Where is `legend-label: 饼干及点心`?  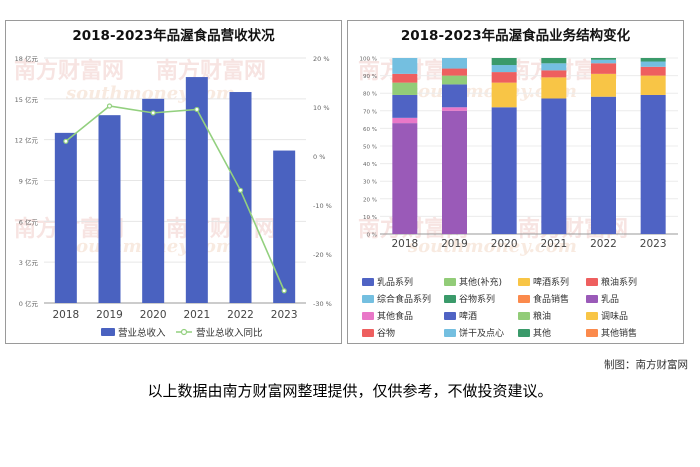 legend-label: 饼干及点心 is located at coordinates (481, 333).